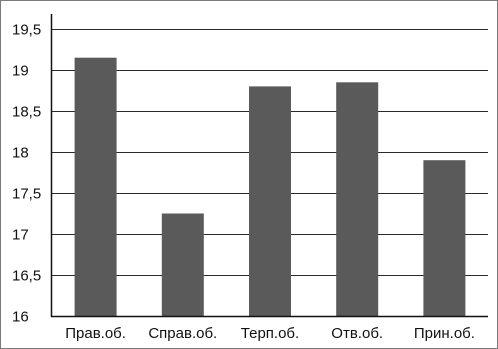 The width and height of the screenshot is (498, 349). What do you see at coordinates (20, 235) in the screenshot?
I see `y-tick-label: 17` at bounding box center [20, 235].